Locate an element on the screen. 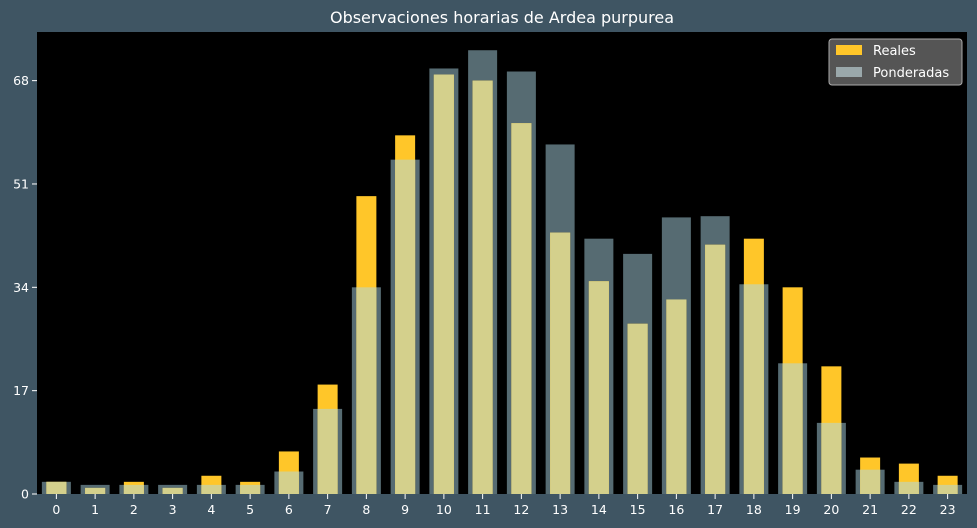 Image resolution: width=977 pixels, height=528 pixels. x-tick-label: 11 is located at coordinates (483, 509).